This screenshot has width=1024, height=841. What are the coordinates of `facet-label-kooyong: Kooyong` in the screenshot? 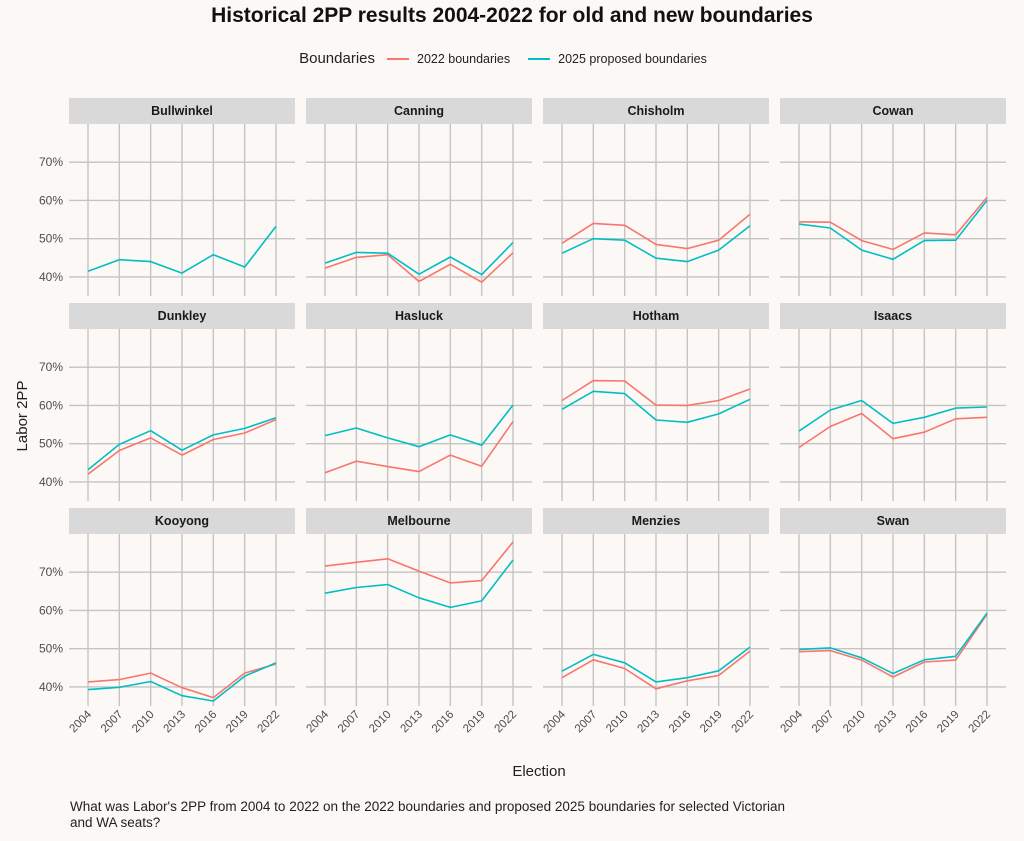 It's located at (182, 521).